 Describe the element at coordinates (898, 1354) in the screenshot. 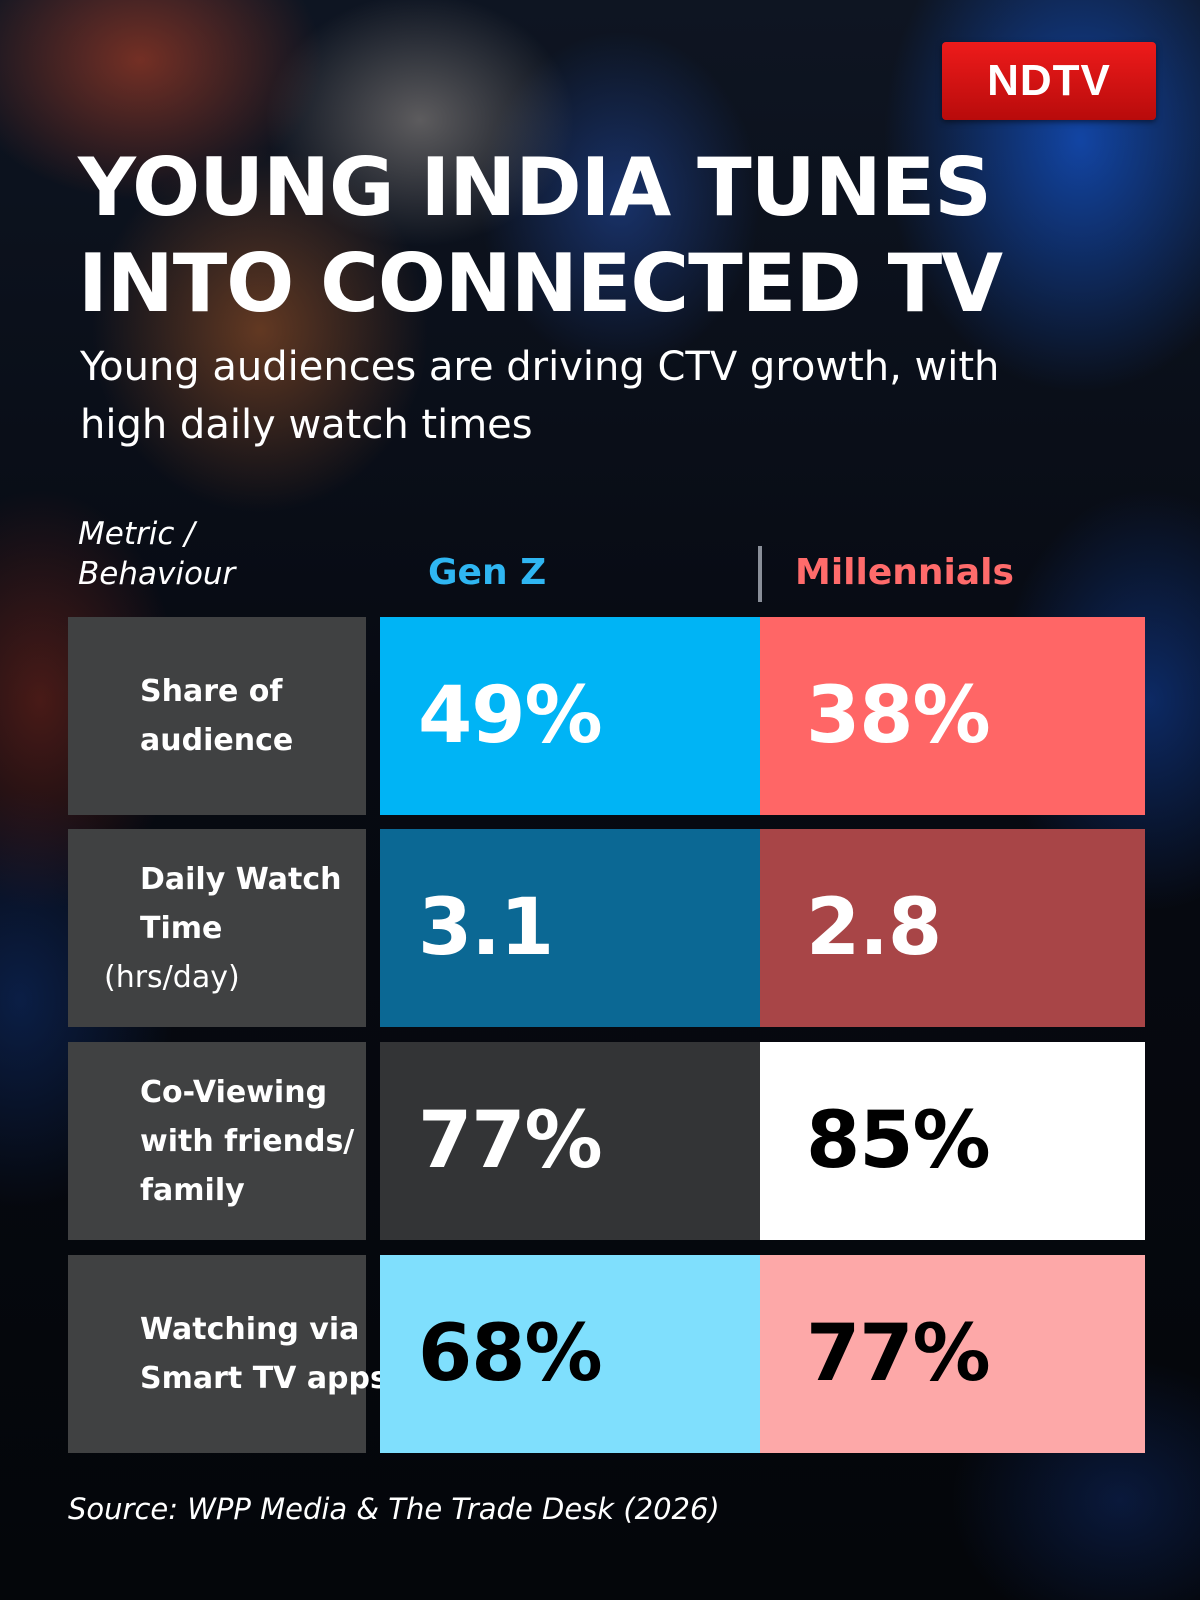

I see `millennials-value: 77%` at that location.